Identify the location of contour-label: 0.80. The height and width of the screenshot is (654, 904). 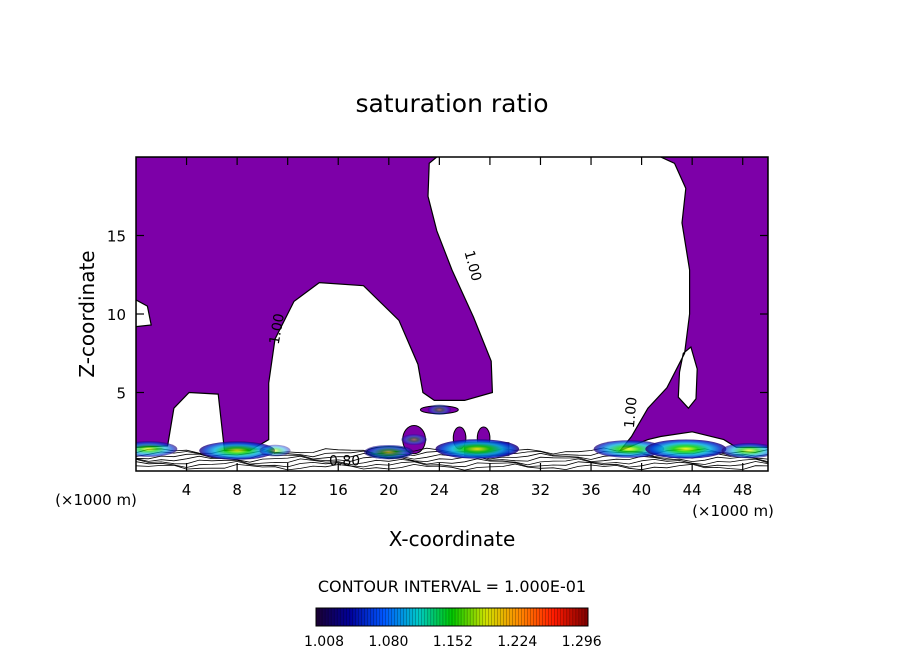
(344, 462).